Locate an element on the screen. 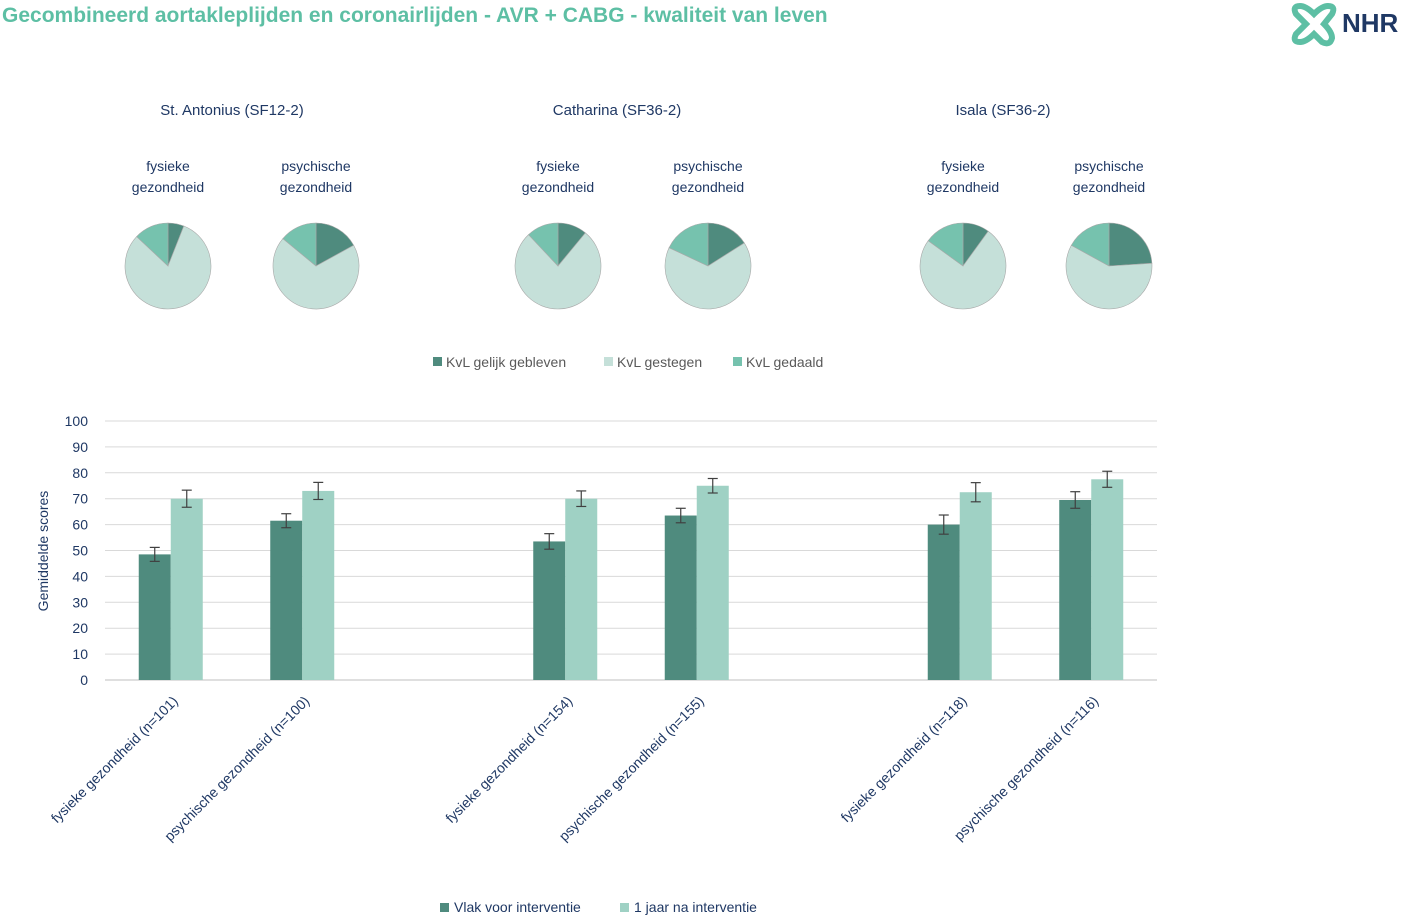 This screenshot has width=1424, height=915. y-tick-label: 90 is located at coordinates (80, 447).